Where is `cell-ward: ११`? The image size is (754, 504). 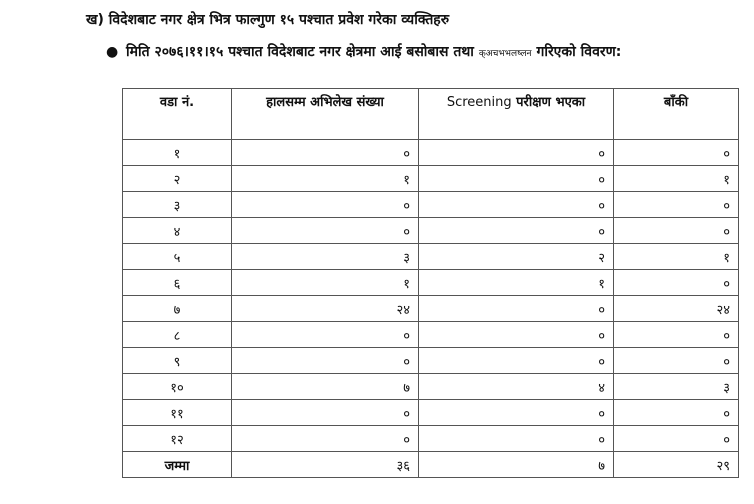 cell-ward: ११ is located at coordinates (177, 412).